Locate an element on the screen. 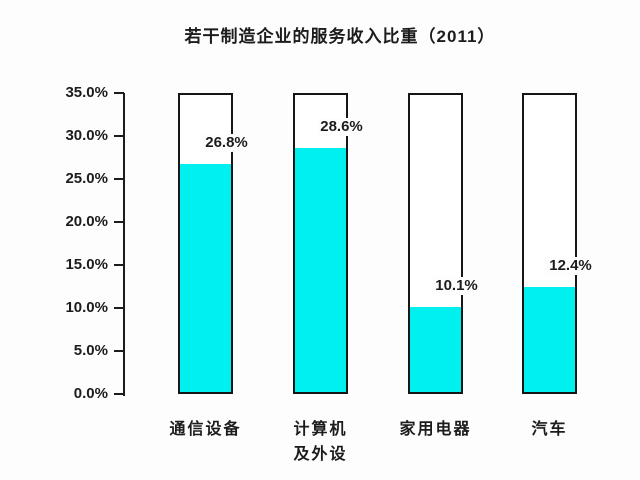  bar-value-label: 10.1% is located at coordinates (456, 286).